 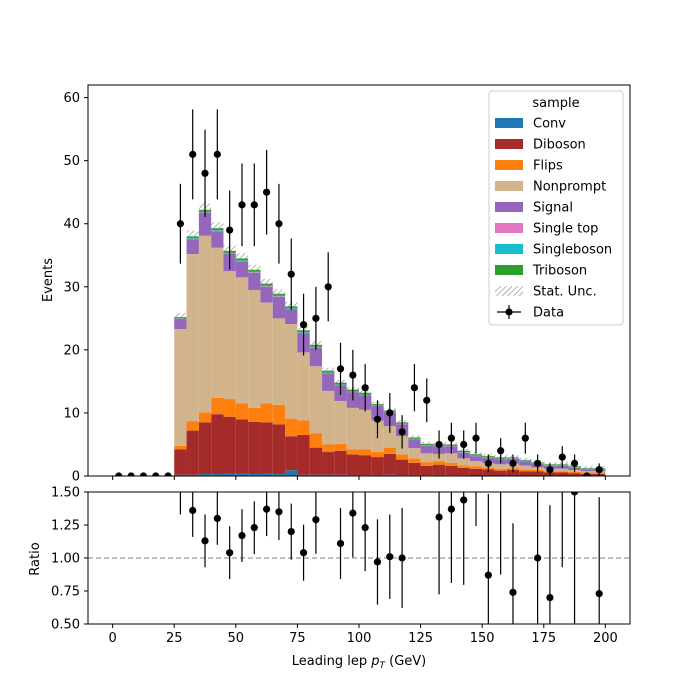 What do you see at coordinates (509, 186) in the screenshot?
I see `legend-swatch-nonprompt` at bounding box center [509, 186].